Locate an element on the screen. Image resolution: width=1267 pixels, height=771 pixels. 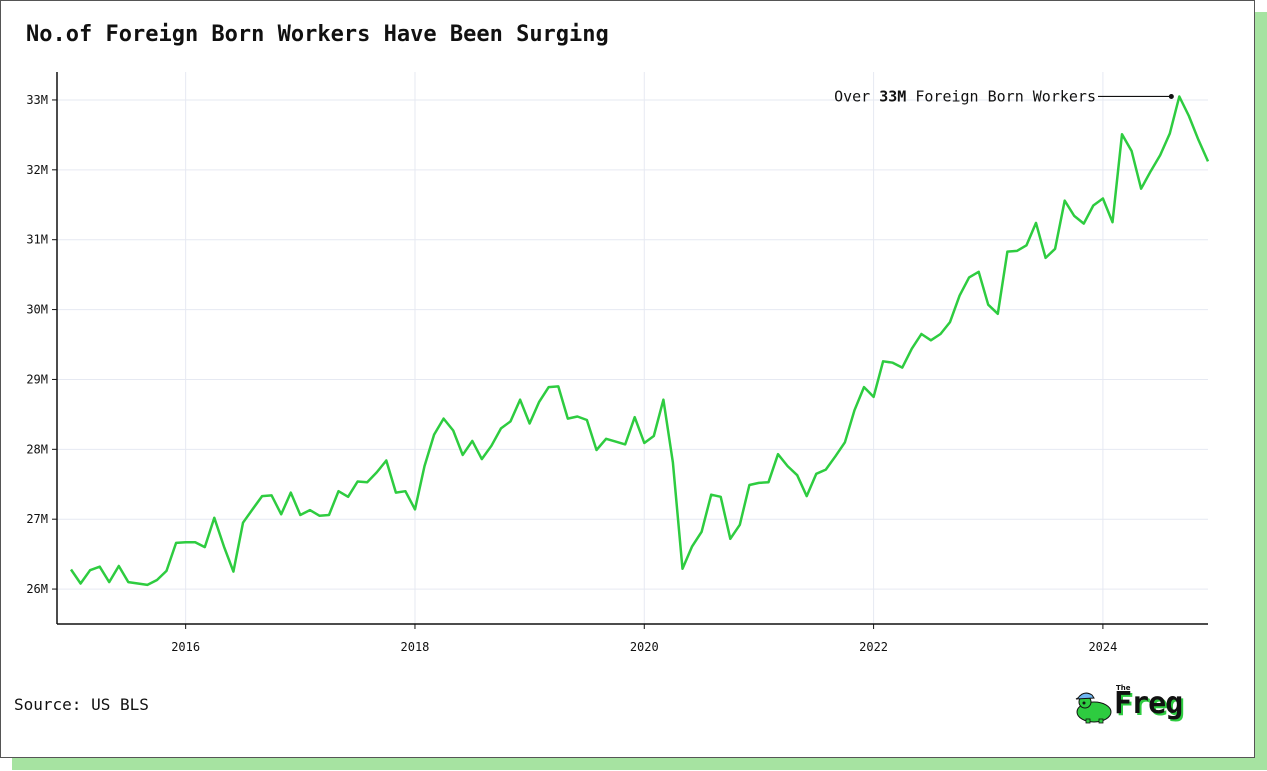
frog-with-cap-icon is located at coordinates (1093, 708).